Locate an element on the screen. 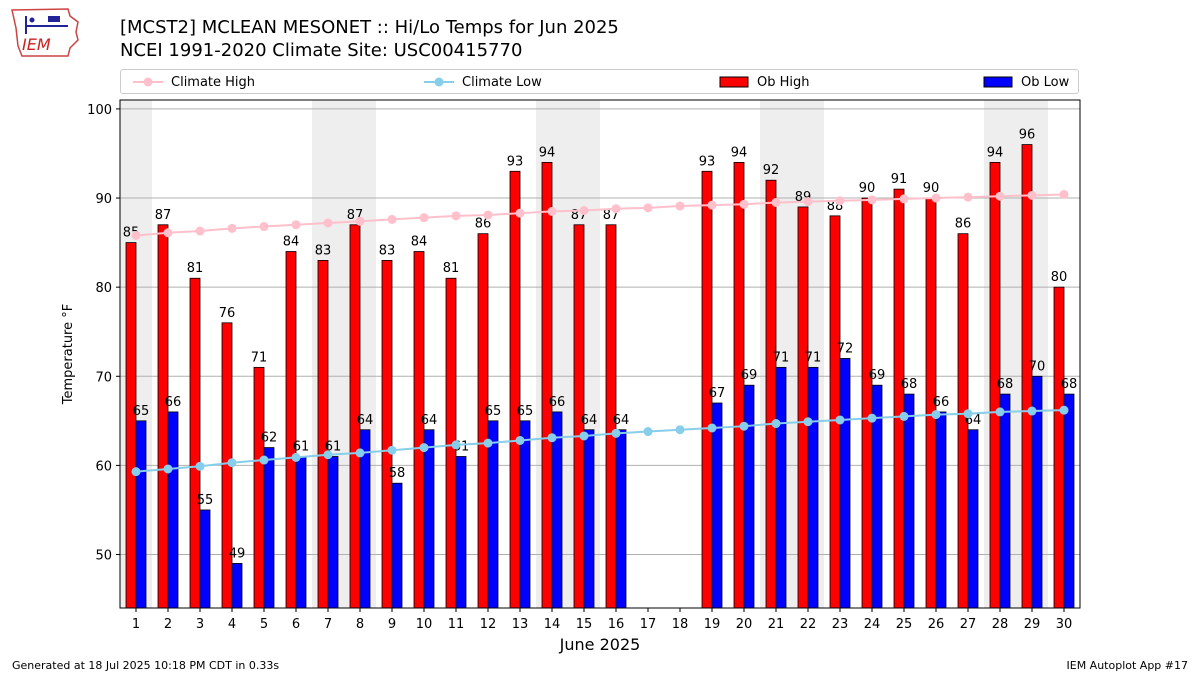  ob-low-label: 61 is located at coordinates (301, 446).